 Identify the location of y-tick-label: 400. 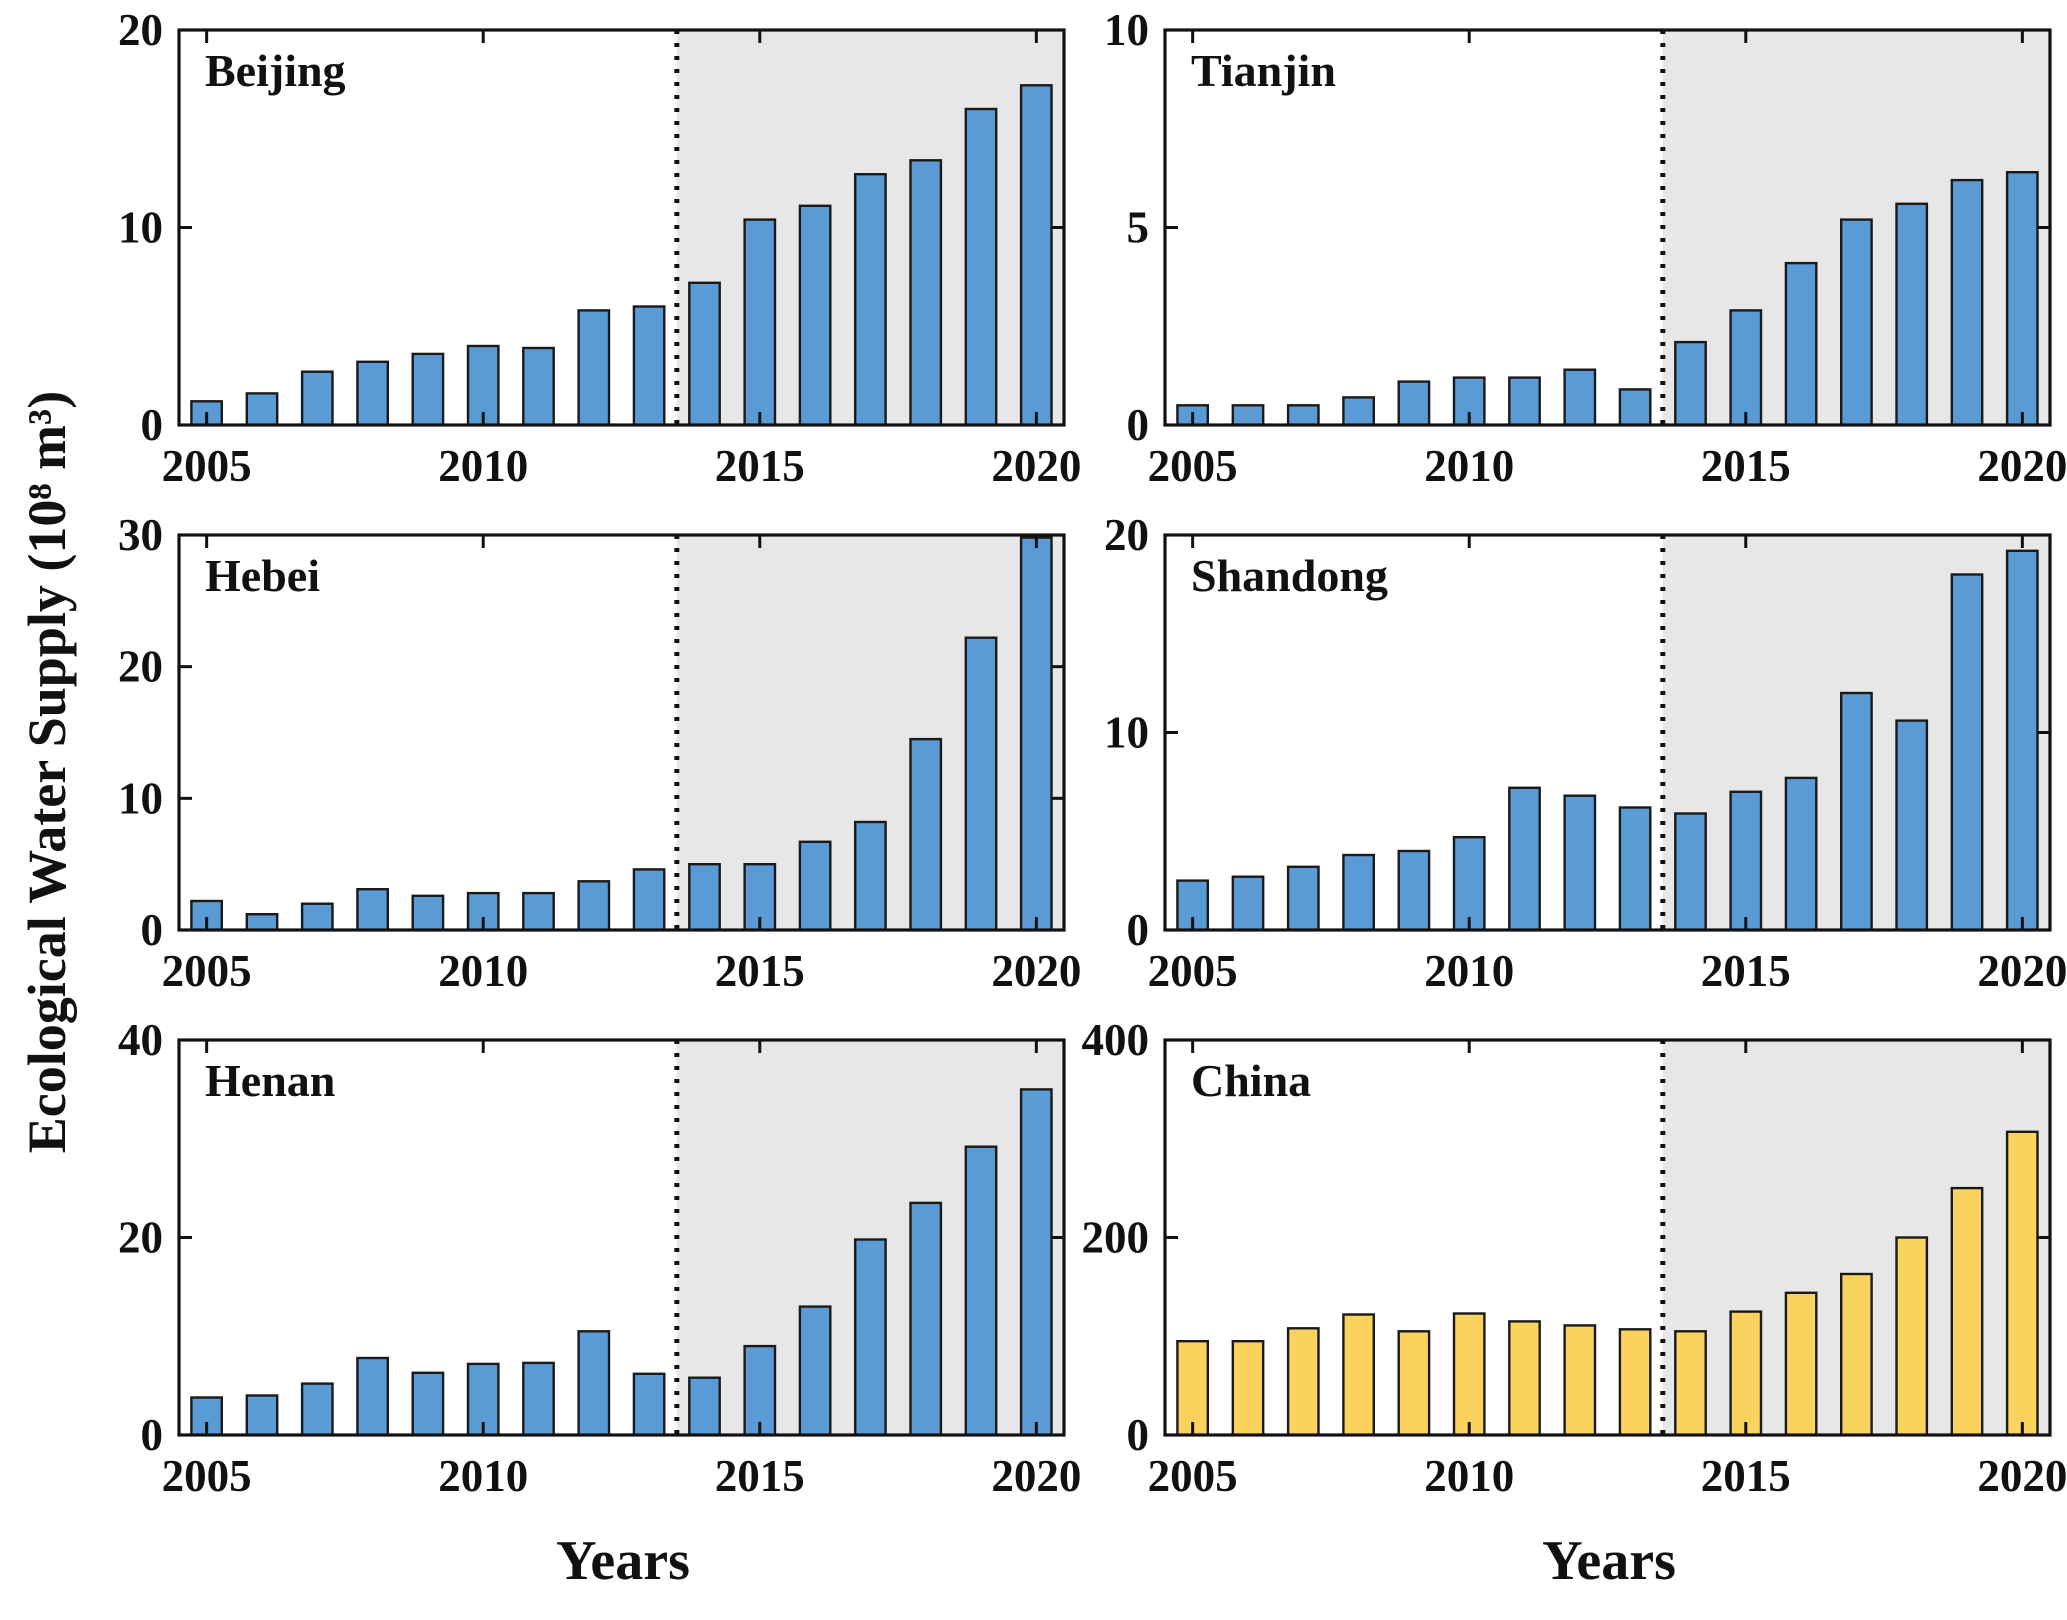
(1116, 1044).